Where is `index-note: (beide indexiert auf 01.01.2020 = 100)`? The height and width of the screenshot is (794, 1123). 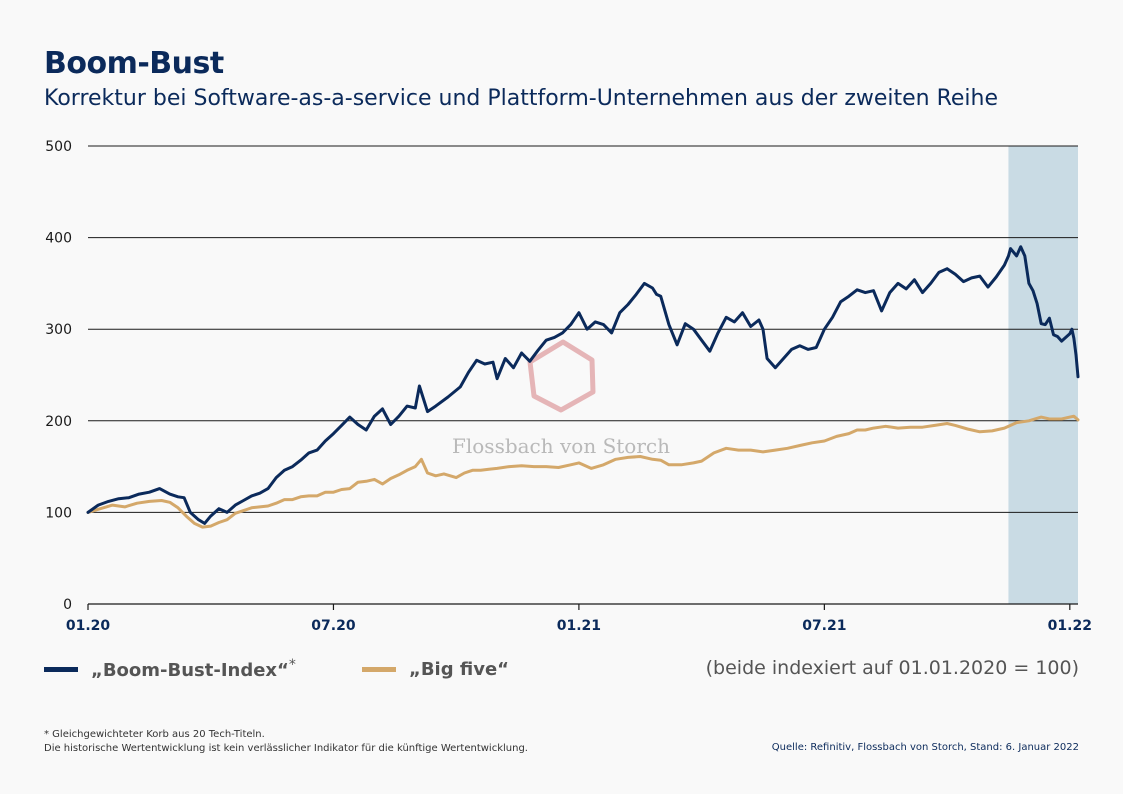
index-note: (beide indexiert auf 01.01.2020 = 100) is located at coordinates (892, 668).